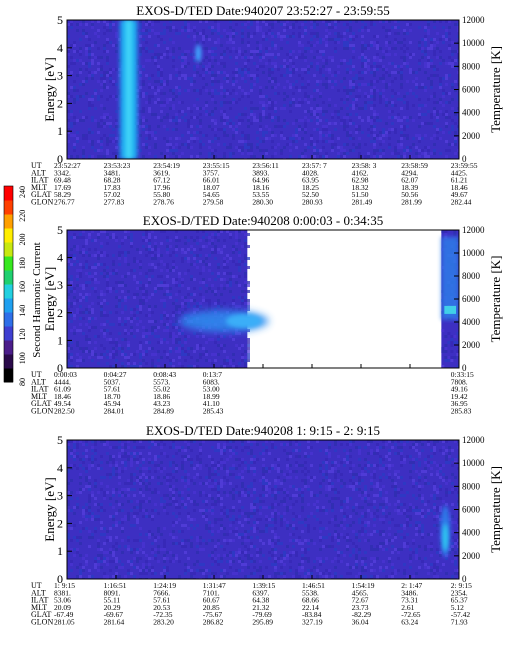  Describe the element at coordinates (263, 430) in the screenshot. I see `panel-title: EXOS-D/TED Date:940208 1: 9:15 - 2: 9:15` at that location.